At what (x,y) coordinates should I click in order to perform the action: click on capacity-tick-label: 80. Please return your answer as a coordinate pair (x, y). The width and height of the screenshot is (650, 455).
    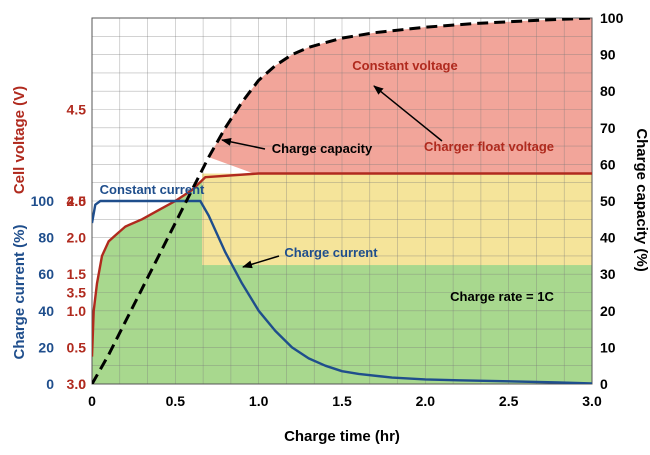
    Looking at the image, I should click on (608, 91).